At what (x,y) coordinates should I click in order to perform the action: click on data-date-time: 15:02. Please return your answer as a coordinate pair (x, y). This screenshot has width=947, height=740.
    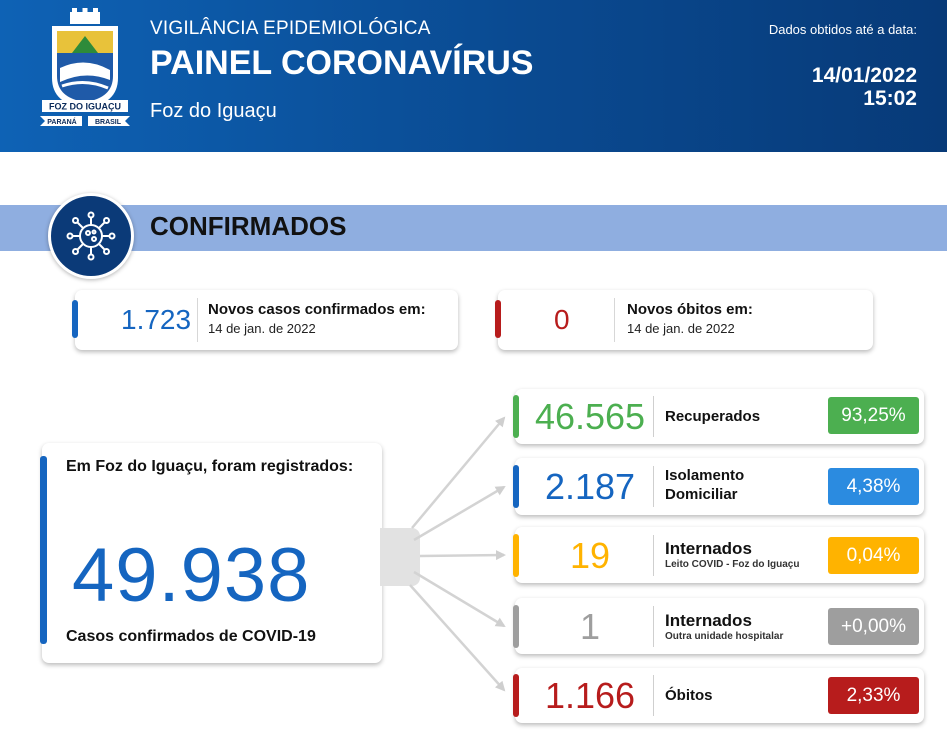
    Looking at the image, I should click on (890, 98).